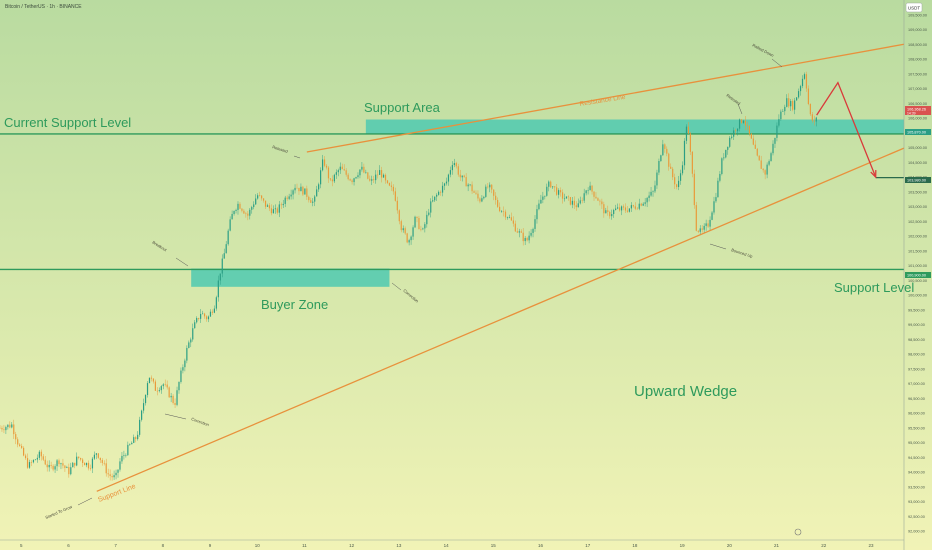 The height and width of the screenshot is (550, 932). I want to click on settings-icon, so click(798, 532).